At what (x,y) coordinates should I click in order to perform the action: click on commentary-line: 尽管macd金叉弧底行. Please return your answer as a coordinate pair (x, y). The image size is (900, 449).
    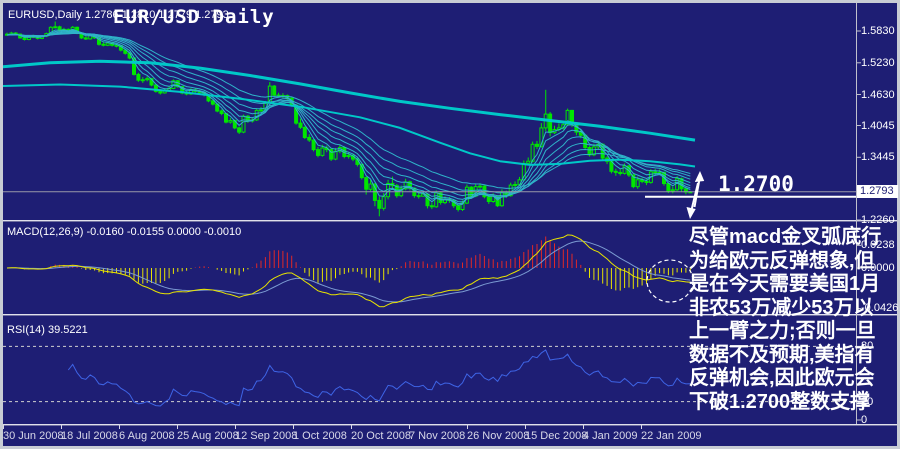
    Looking at the image, I should click on (785, 237).